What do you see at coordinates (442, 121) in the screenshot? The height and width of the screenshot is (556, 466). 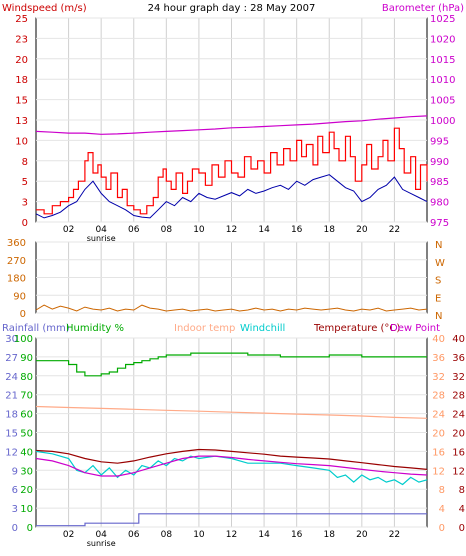 I see `barometer-tick-label: 1000` at bounding box center [442, 121].